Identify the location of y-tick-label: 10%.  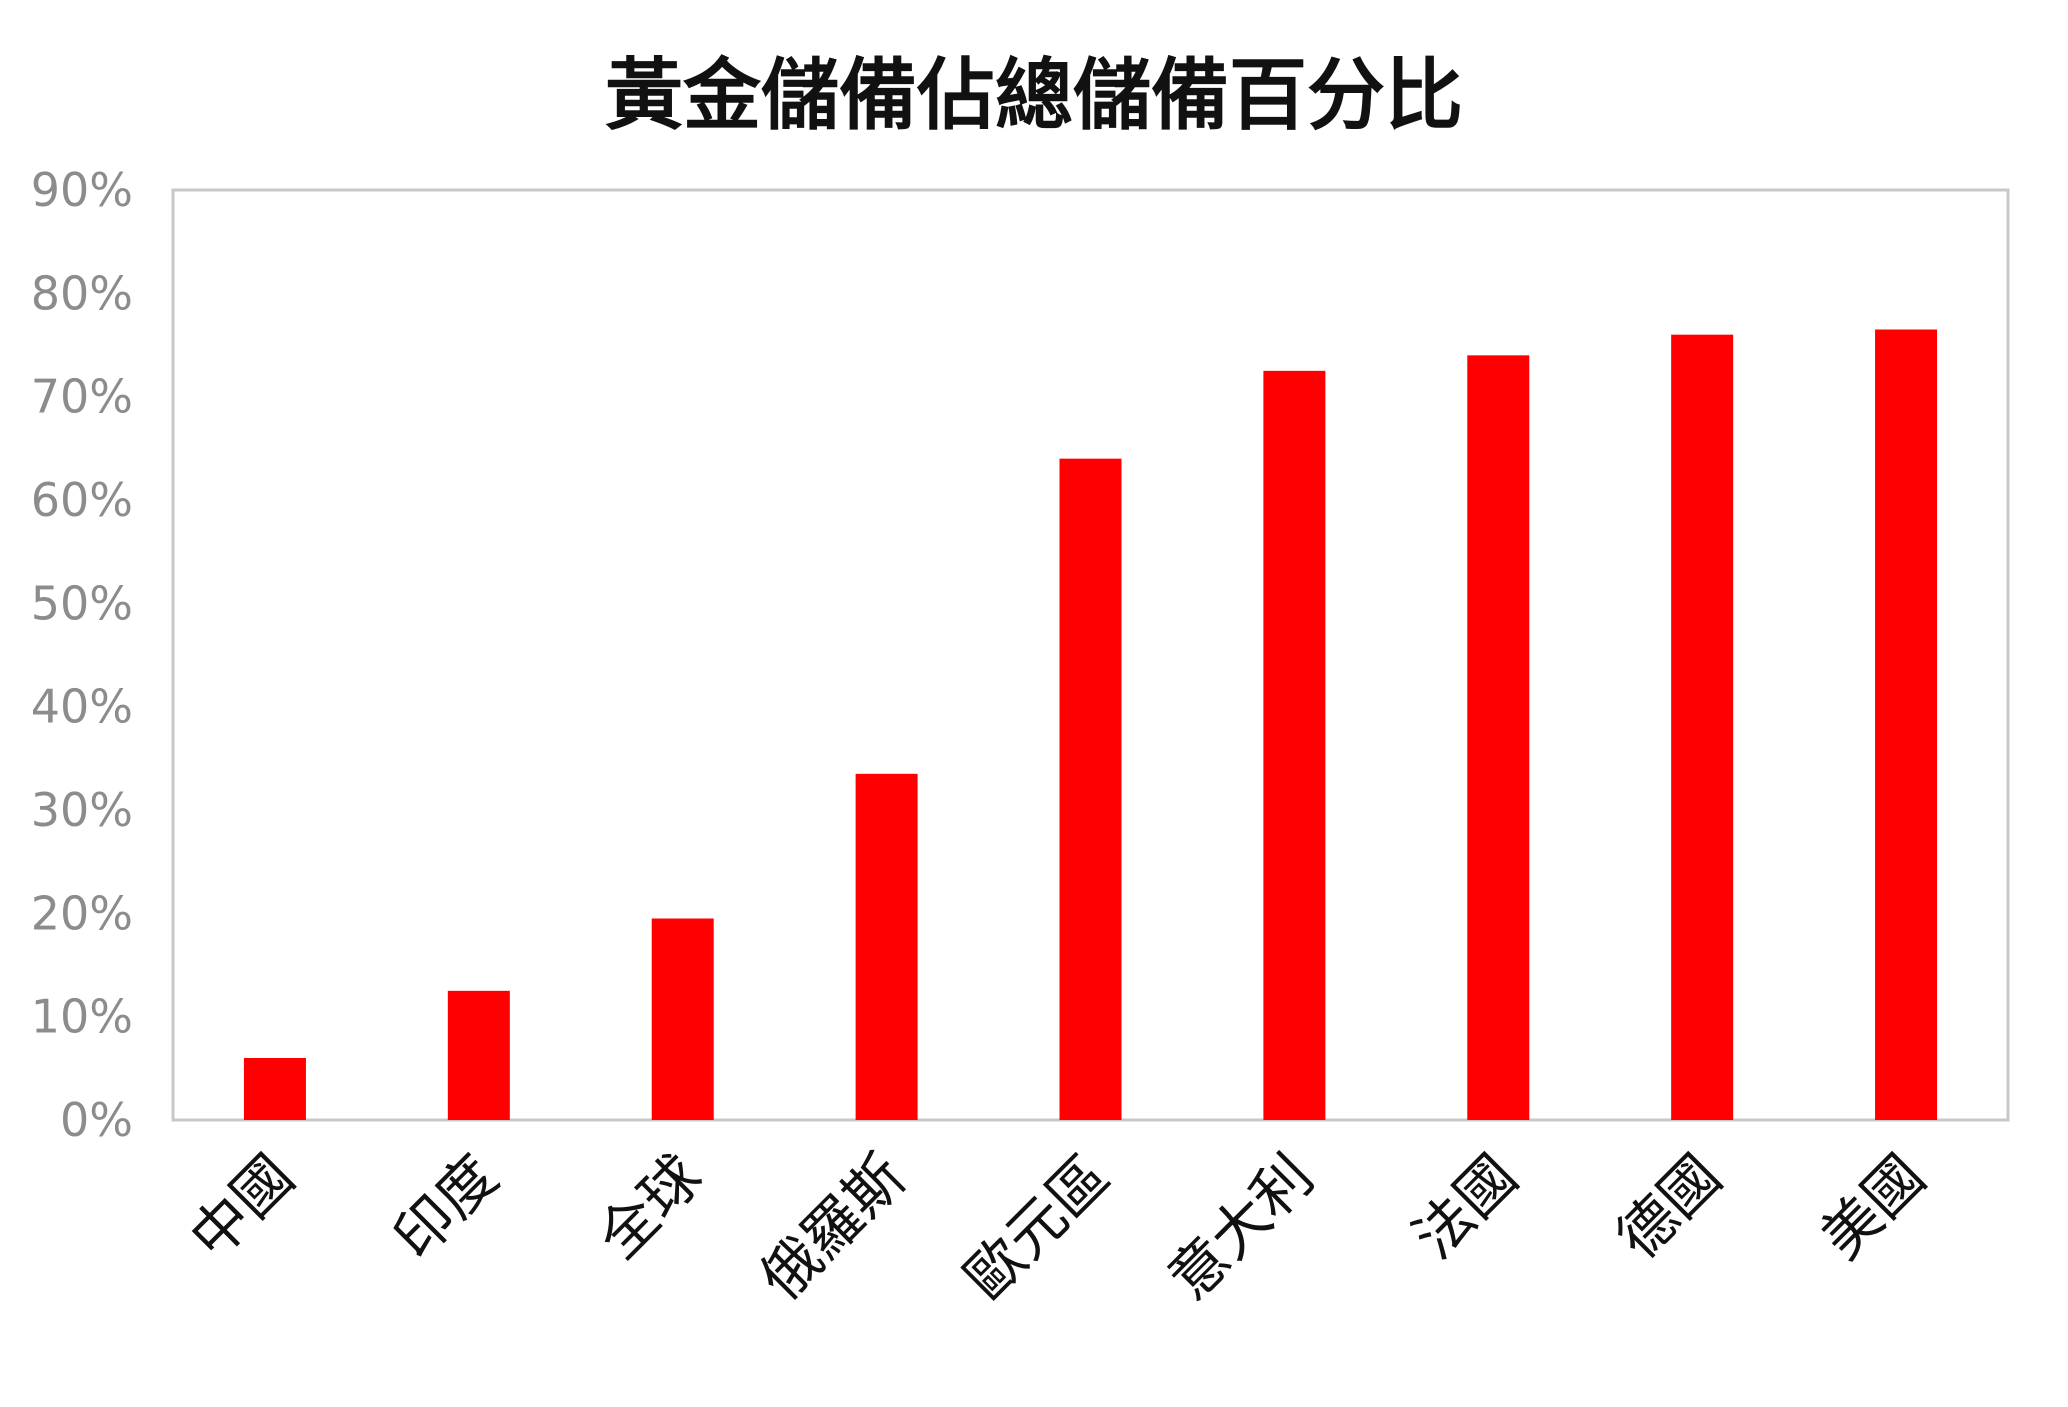
(82, 1017).